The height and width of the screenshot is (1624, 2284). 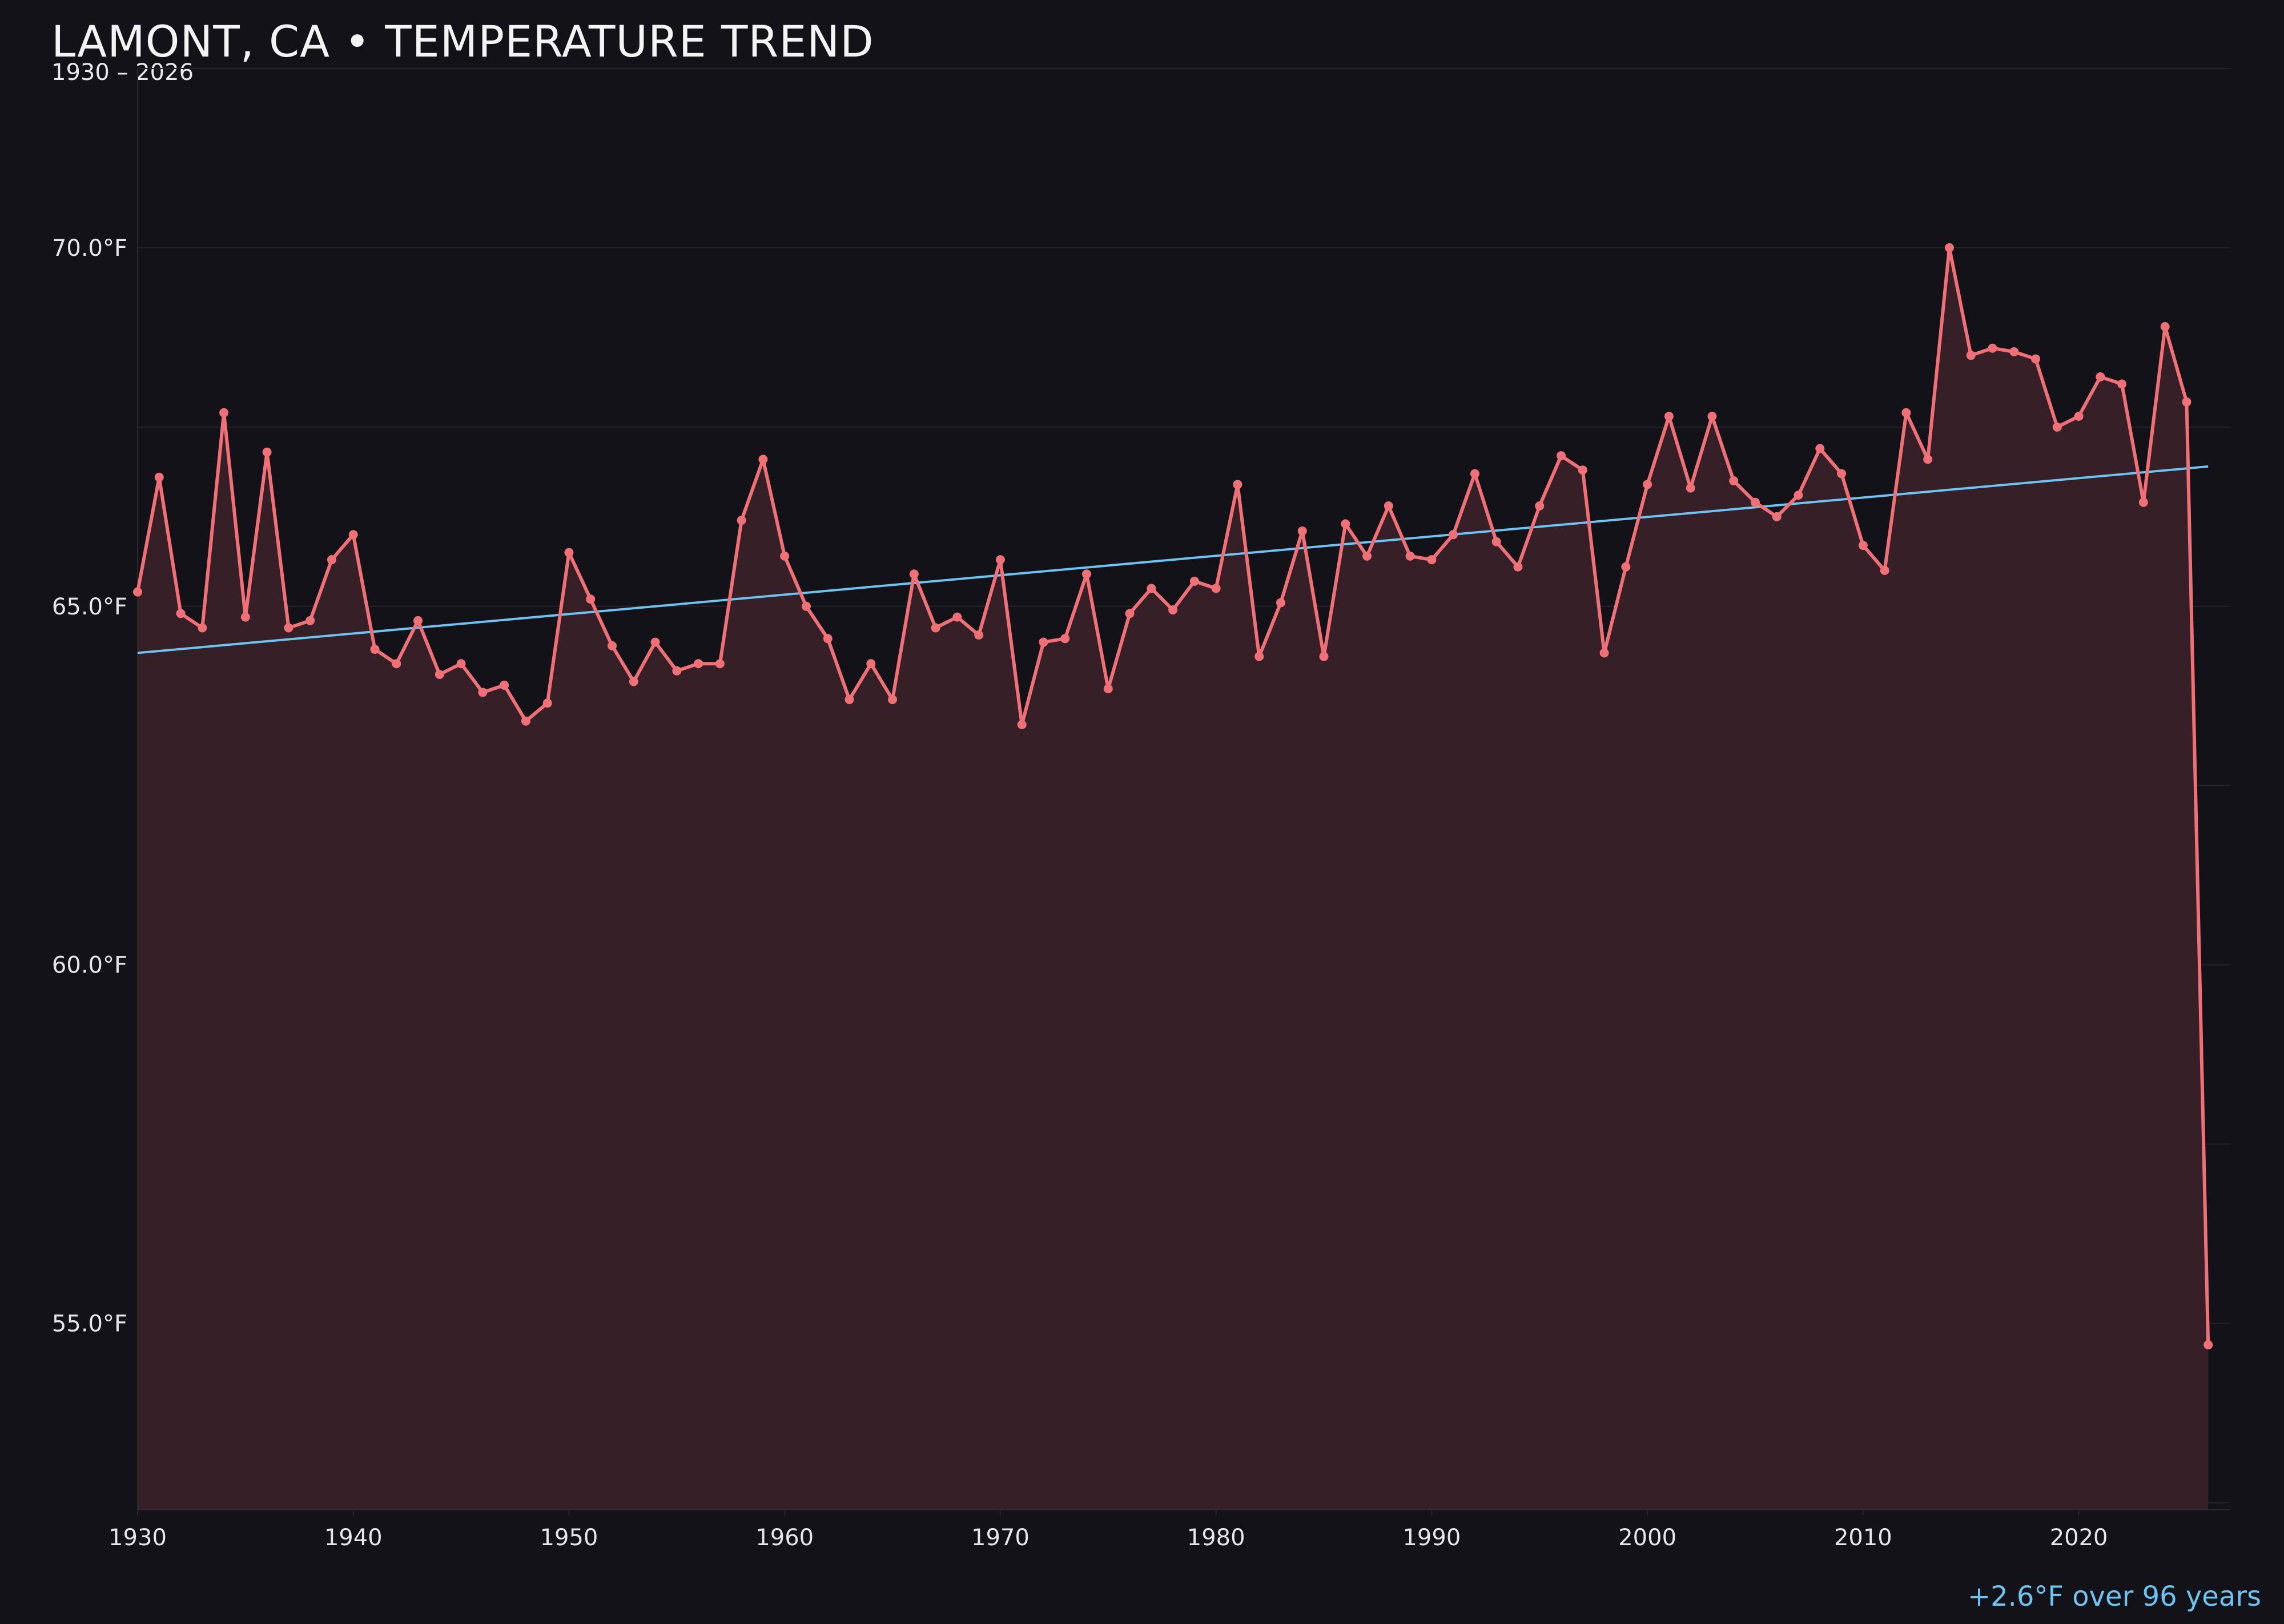 I want to click on chart-title: LAMONT, CA • TEMPERATURE TREND, so click(x=462, y=41).